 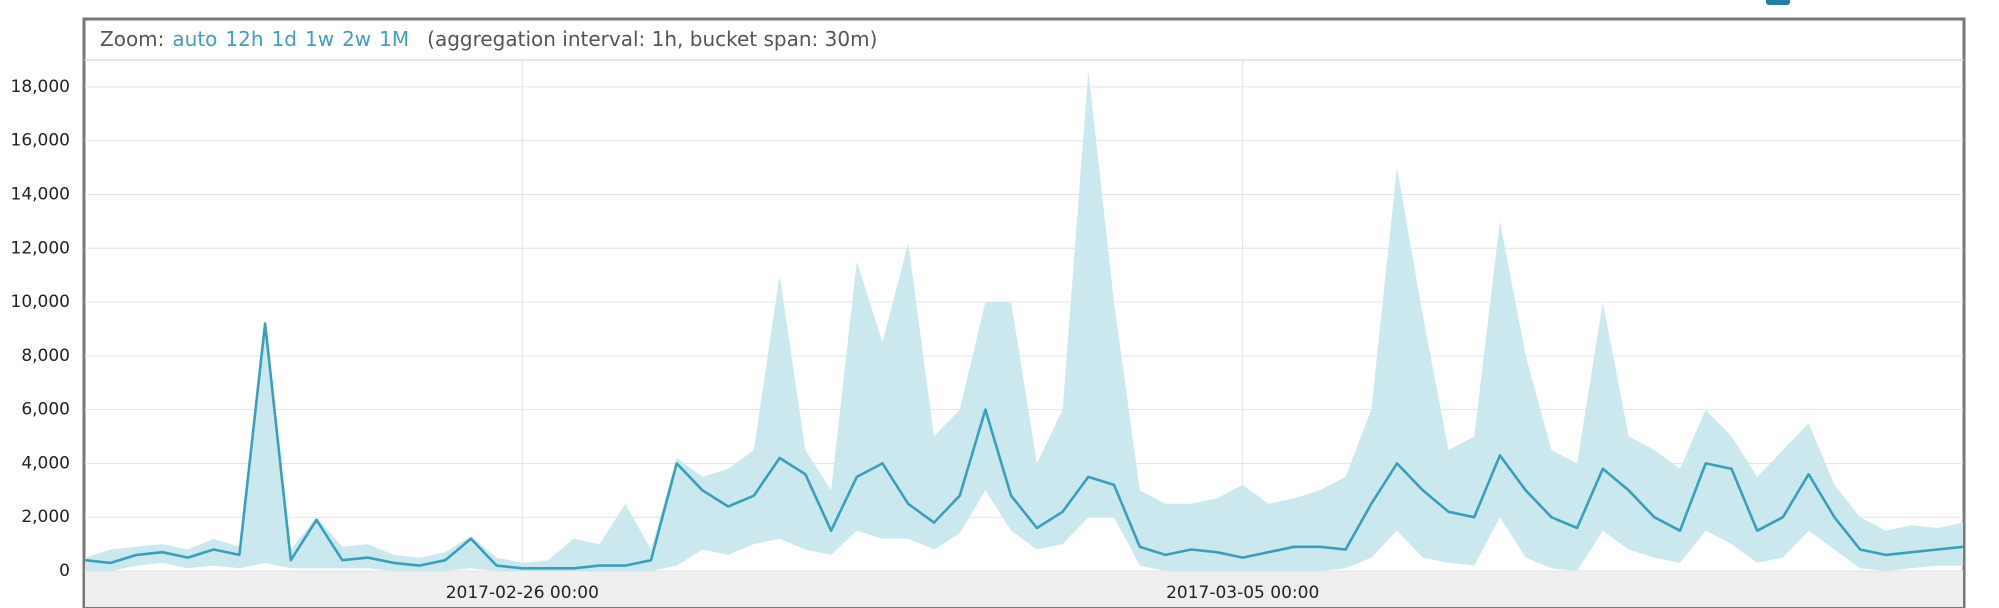 I want to click on y-tick-label: 6,000, so click(x=45, y=410).